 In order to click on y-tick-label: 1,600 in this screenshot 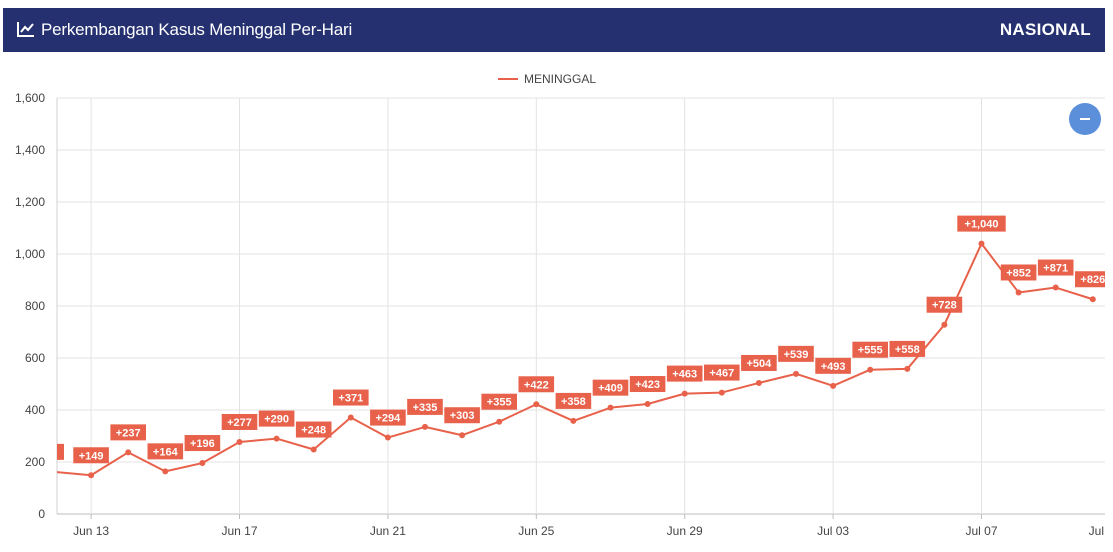, I will do `click(30, 98)`.